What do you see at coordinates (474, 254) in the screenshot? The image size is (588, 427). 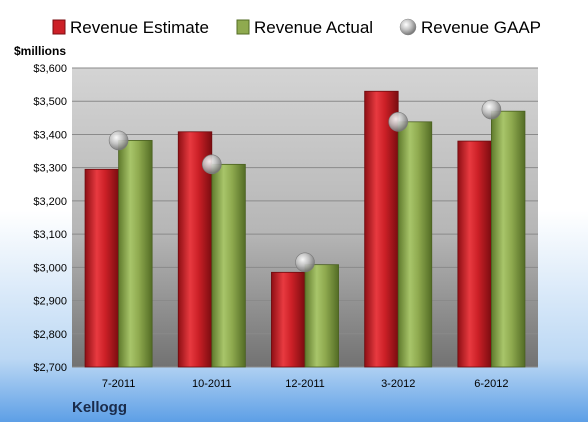 I see `bar-estimate-6-2012` at bounding box center [474, 254].